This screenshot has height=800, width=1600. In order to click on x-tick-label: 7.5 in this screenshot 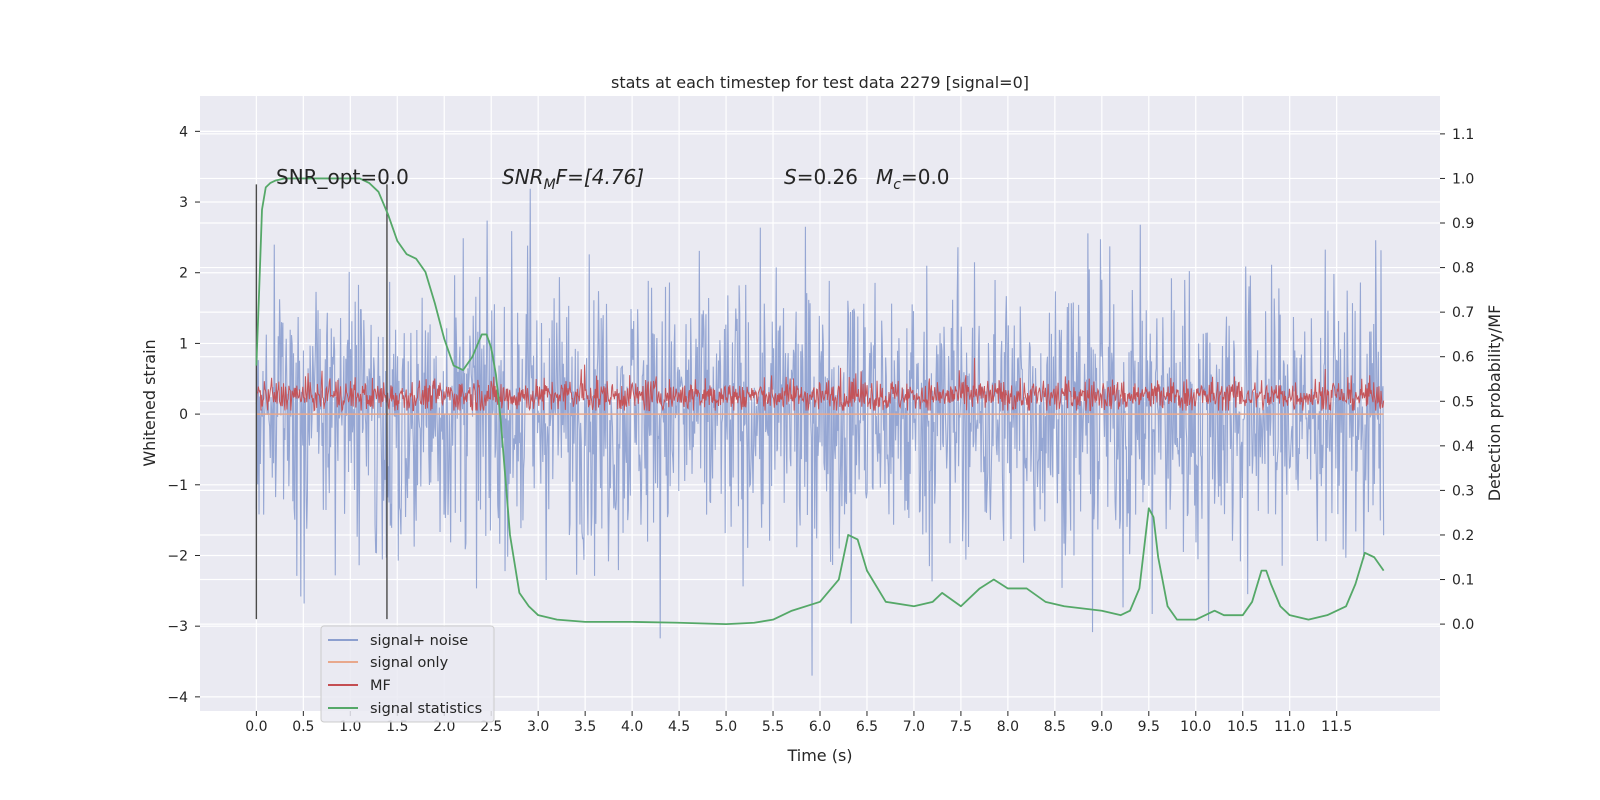, I will do `click(961, 727)`.